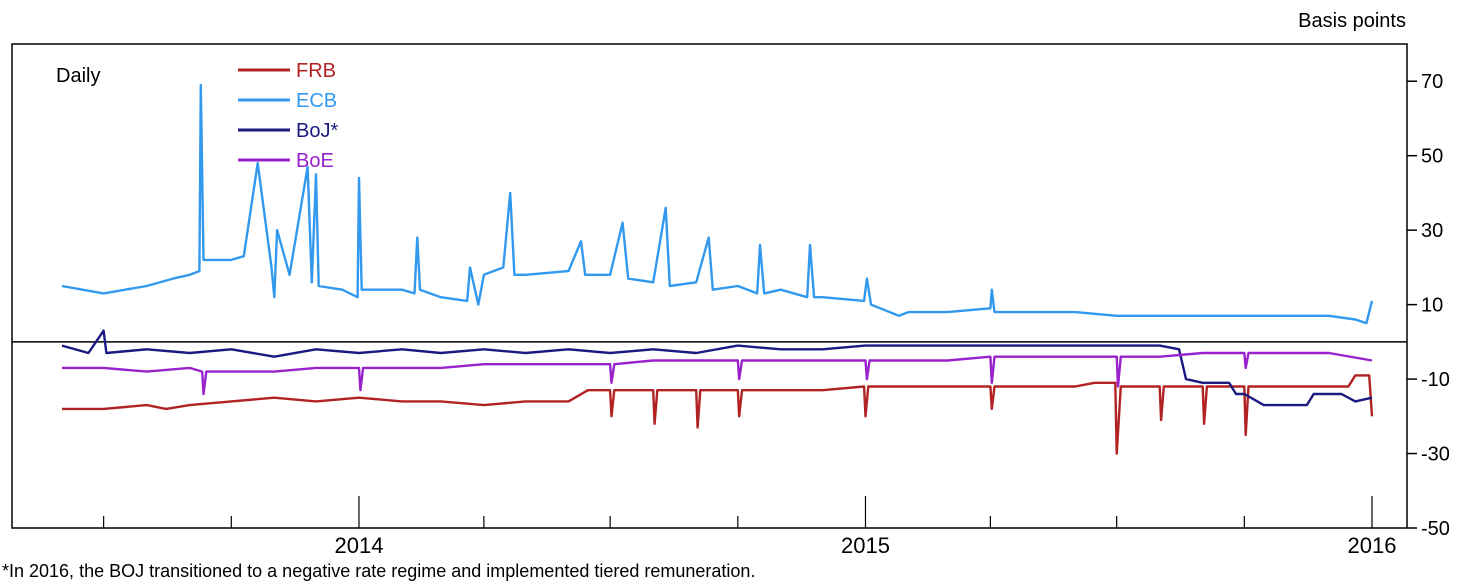  What do you see at coordinates (1432, 231) in the screenshot?
I see `y-tick-label: 30` at bounding box center [1432, 231].